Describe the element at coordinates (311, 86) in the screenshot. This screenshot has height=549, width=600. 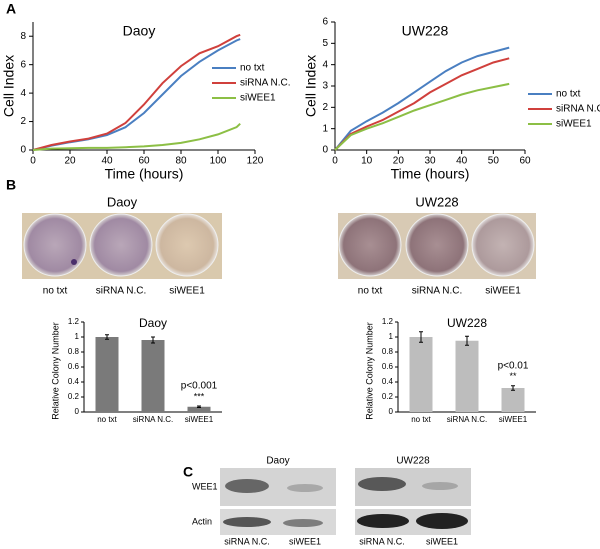
I see `y-axis-label: Cell Index` at that location.